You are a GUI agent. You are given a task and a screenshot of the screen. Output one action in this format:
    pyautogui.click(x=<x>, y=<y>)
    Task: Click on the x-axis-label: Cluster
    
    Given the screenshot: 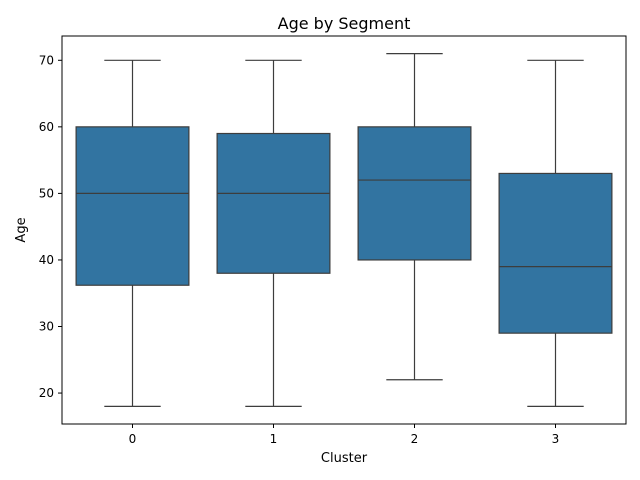 What is the action you would take?
    pyautogui.click(x=344, y=458)
    